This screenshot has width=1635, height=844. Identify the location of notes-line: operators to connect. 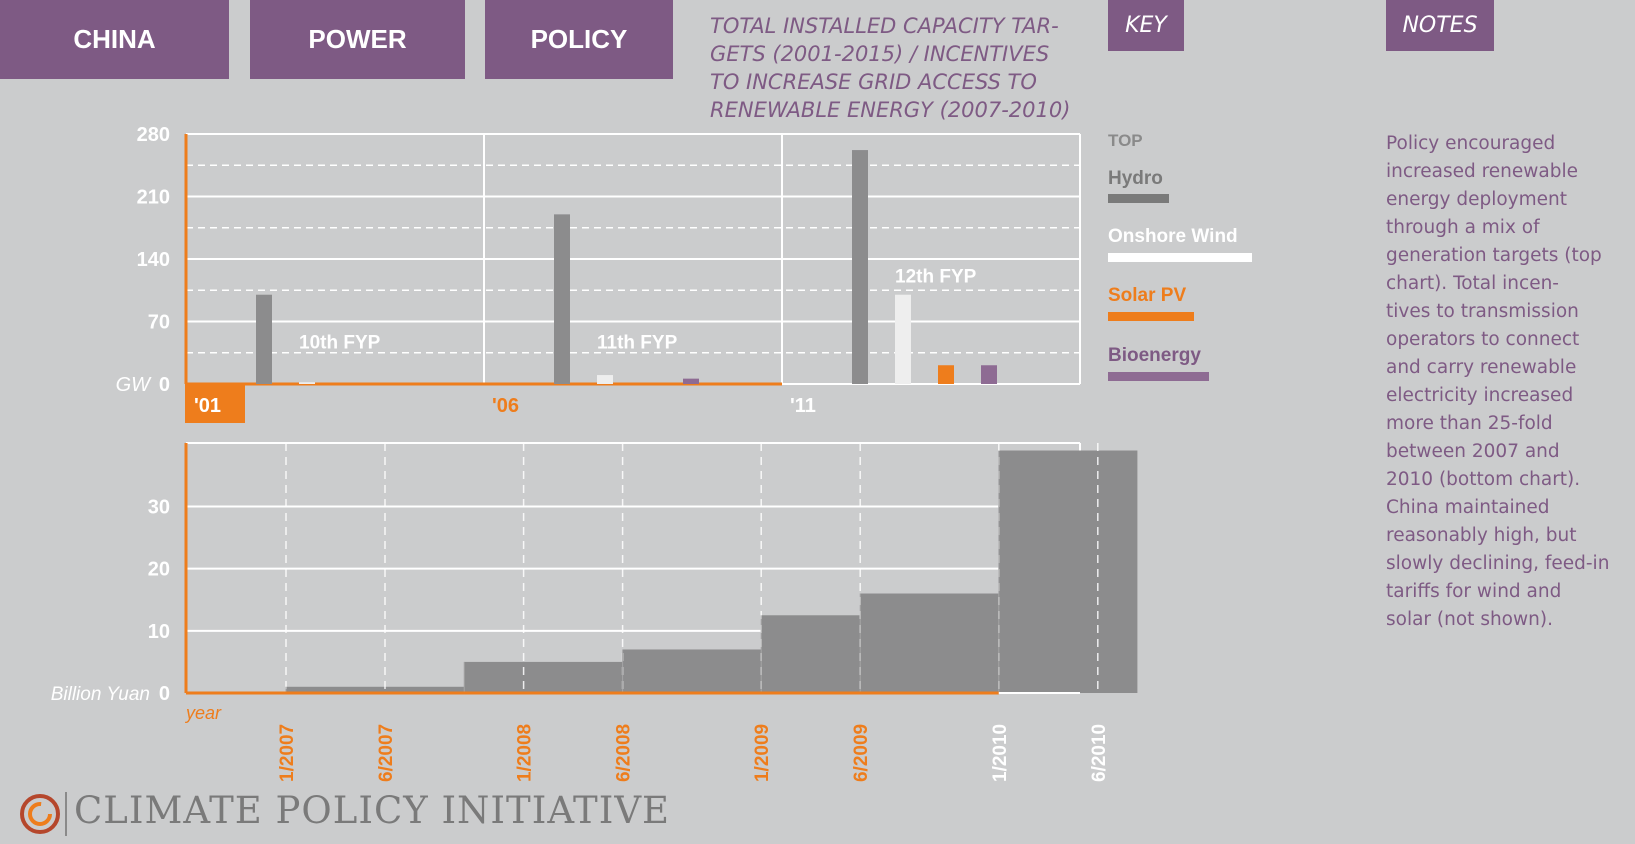
(1483, 339).